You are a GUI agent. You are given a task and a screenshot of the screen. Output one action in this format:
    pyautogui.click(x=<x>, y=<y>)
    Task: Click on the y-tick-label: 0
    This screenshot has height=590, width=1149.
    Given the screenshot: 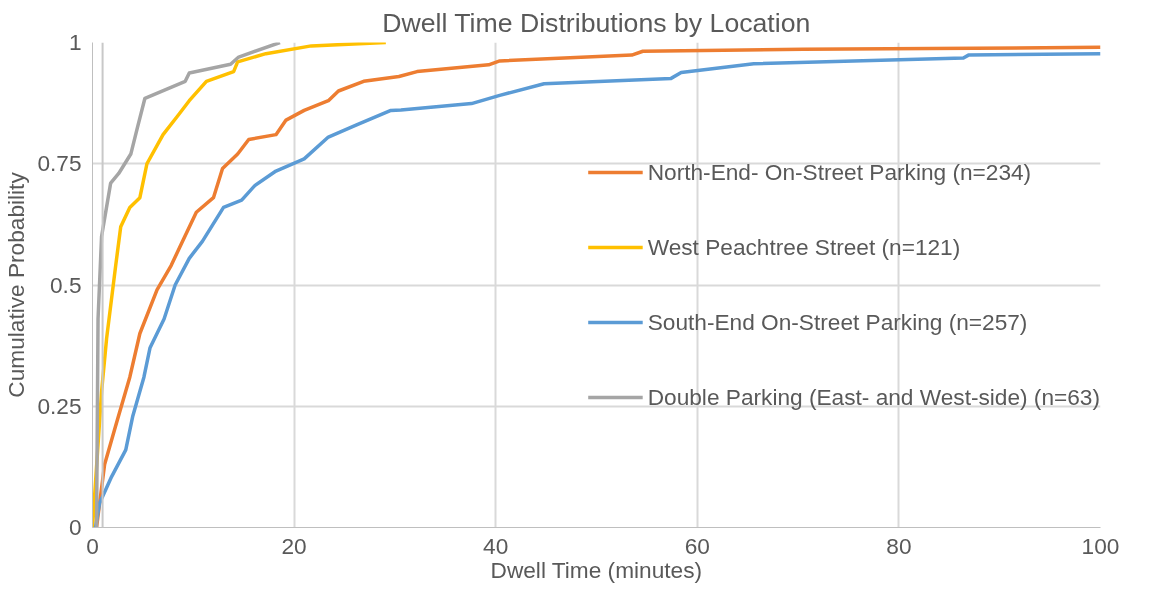 What is the action you would take?
    pyautogui.click(x=75, y=527)
    